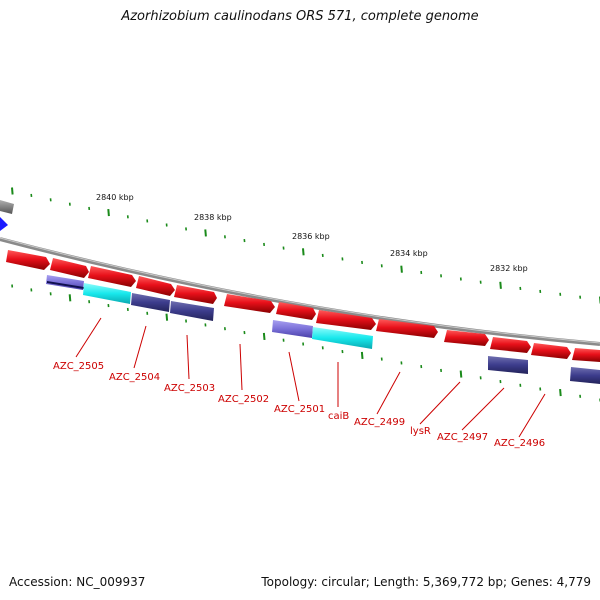  I want to click on gene-label: AZC_2503, so click(189, 388).